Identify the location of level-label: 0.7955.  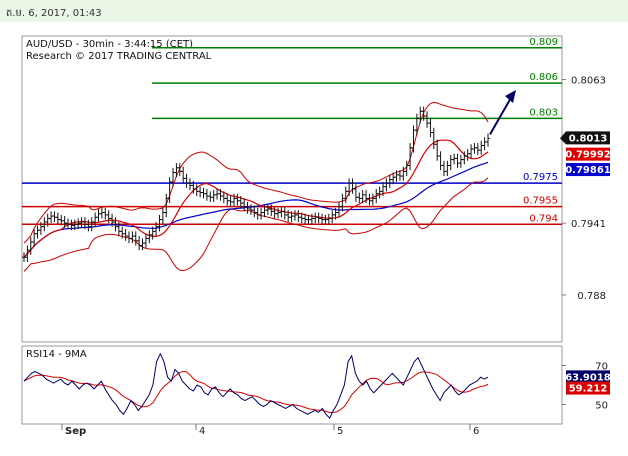
(540, 201).